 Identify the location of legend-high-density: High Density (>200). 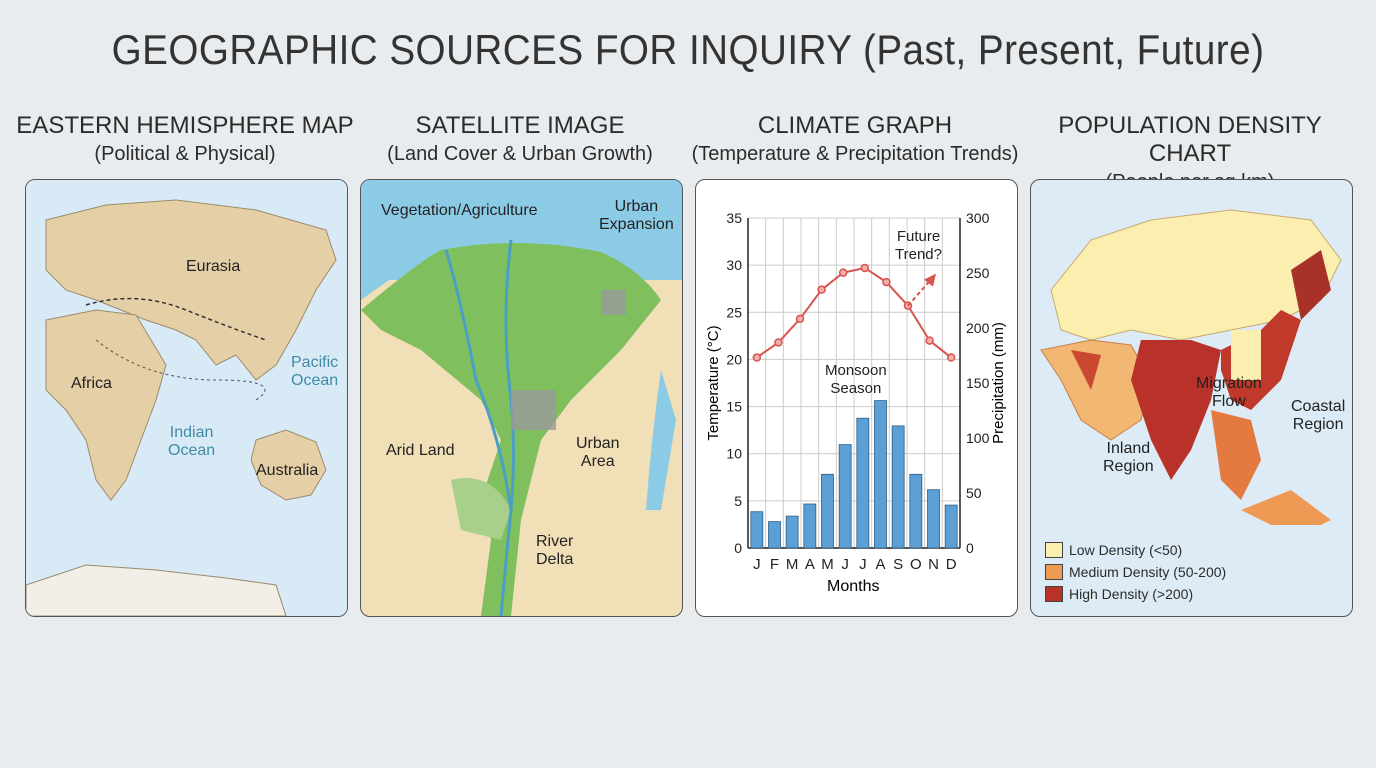
(1119, 594).